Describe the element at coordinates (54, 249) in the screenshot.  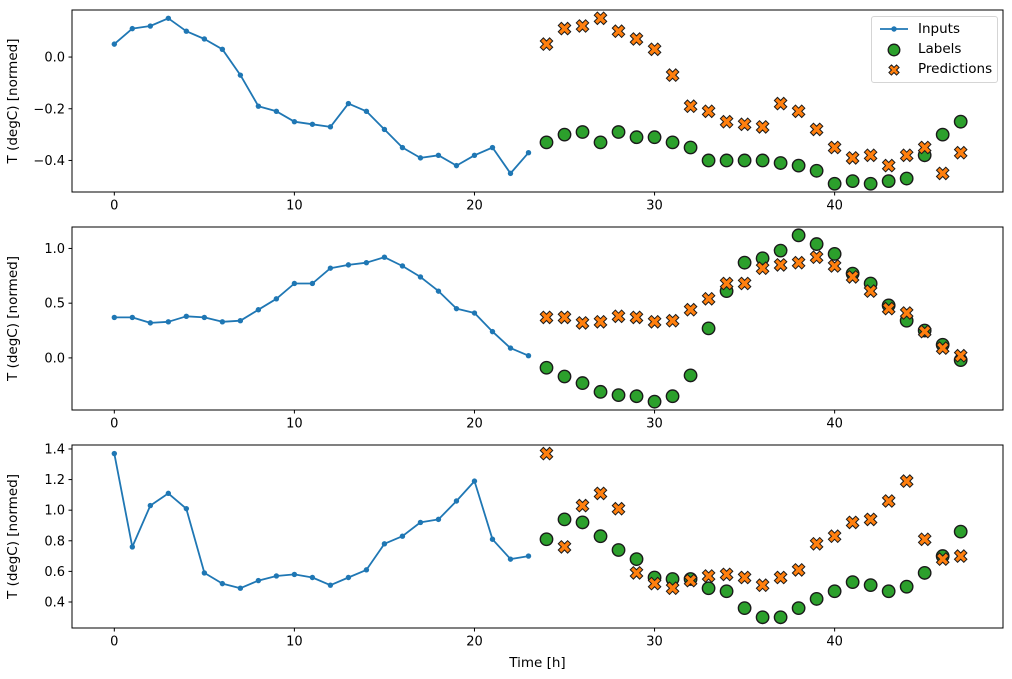
I see `y-tick-label: 1.0` at that location.